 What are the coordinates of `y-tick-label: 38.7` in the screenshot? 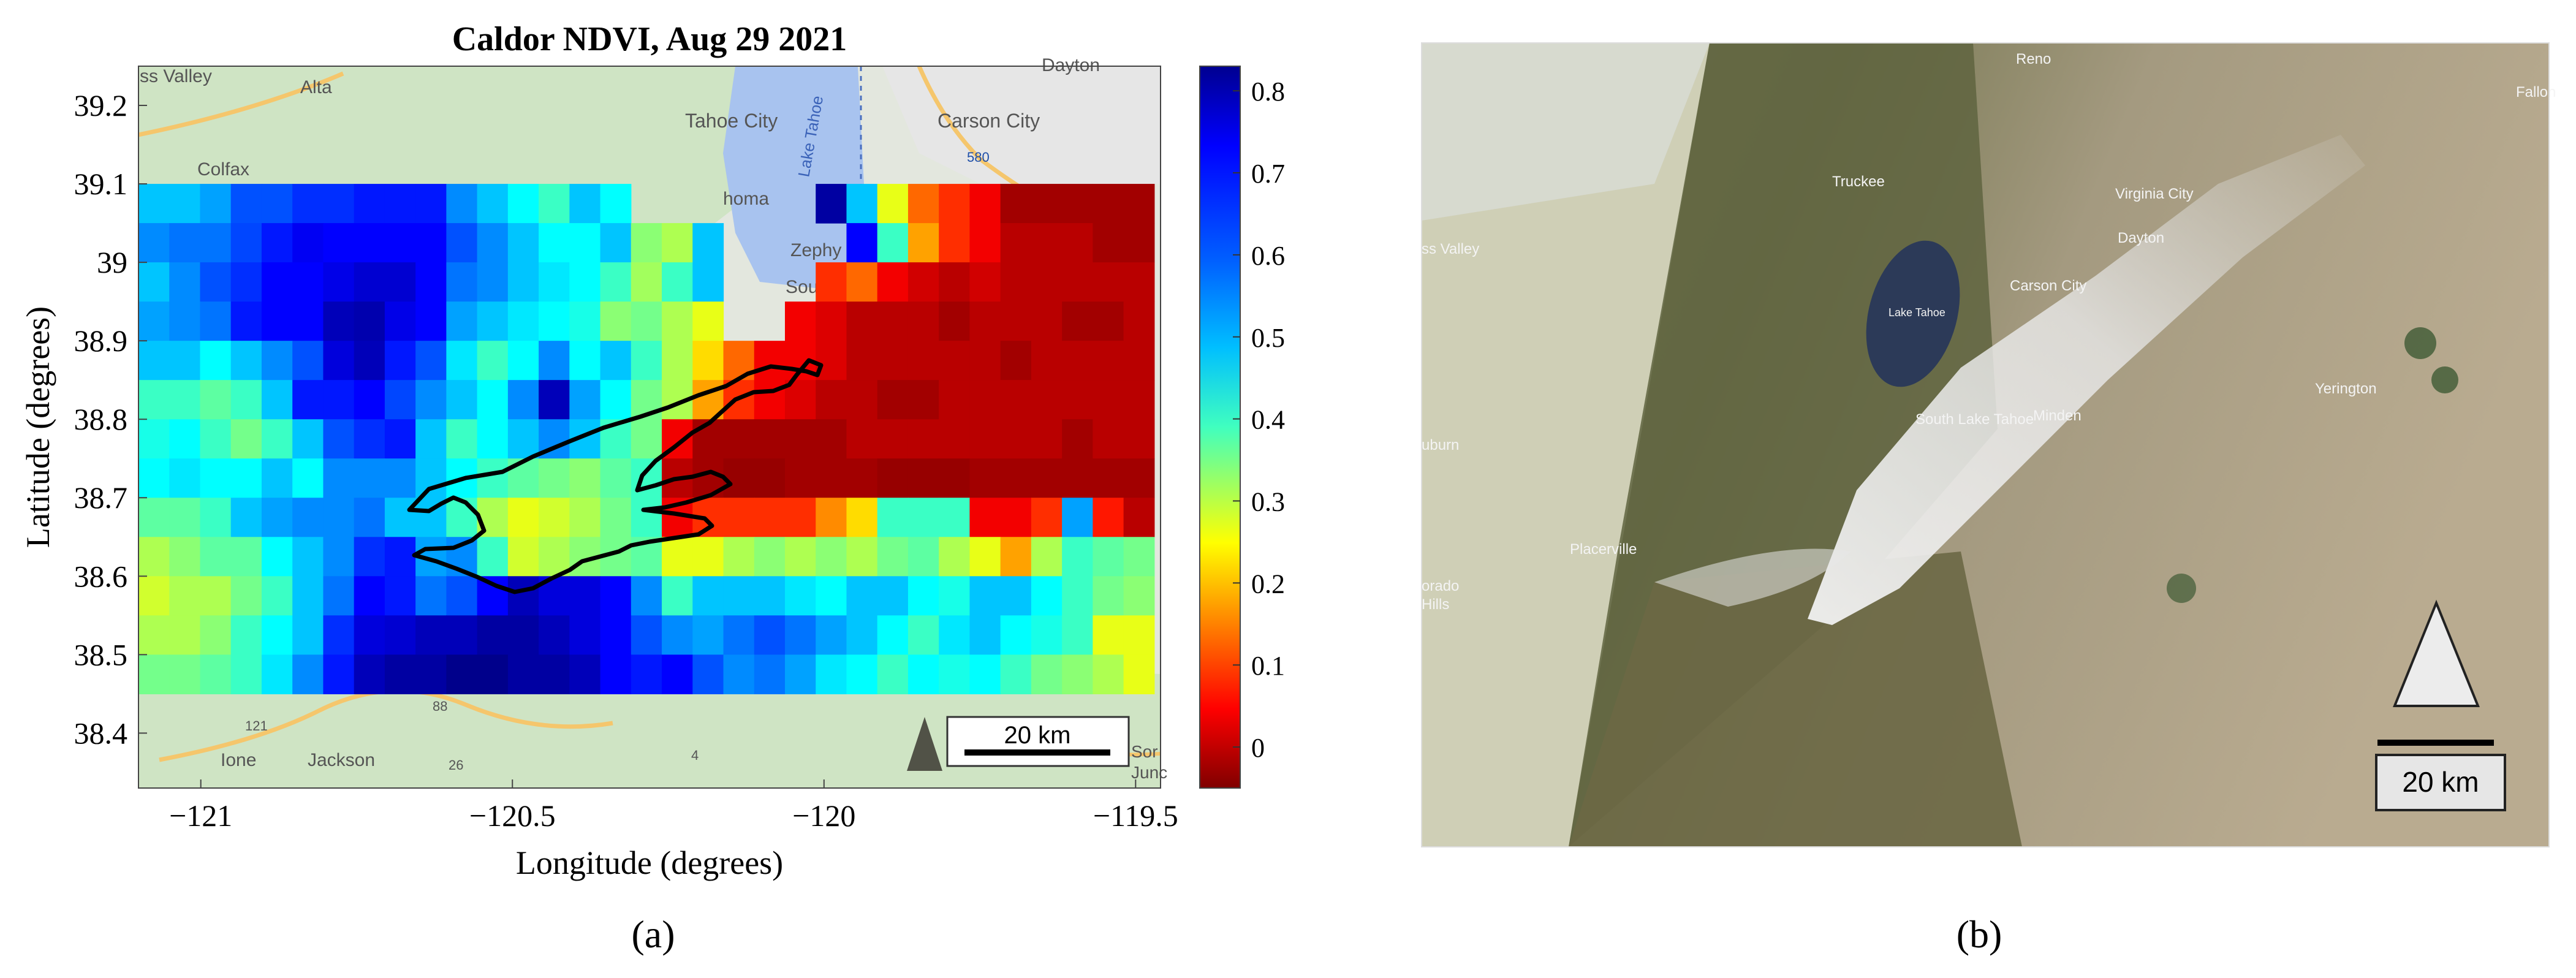 It's located at (101, 497).